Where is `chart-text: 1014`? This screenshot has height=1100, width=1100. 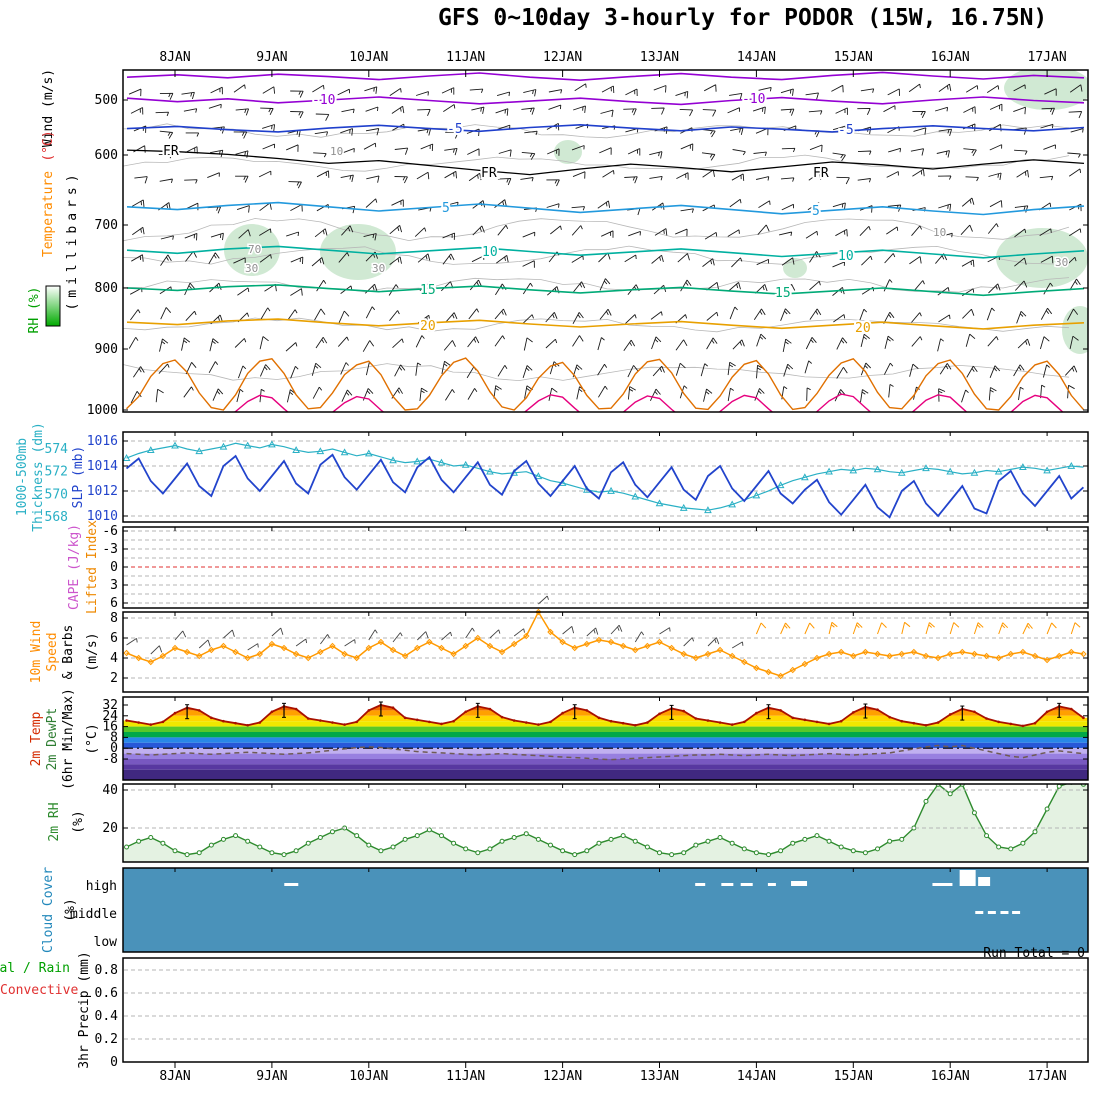
chart-text: 1014 is located at coordinates (102, 466).